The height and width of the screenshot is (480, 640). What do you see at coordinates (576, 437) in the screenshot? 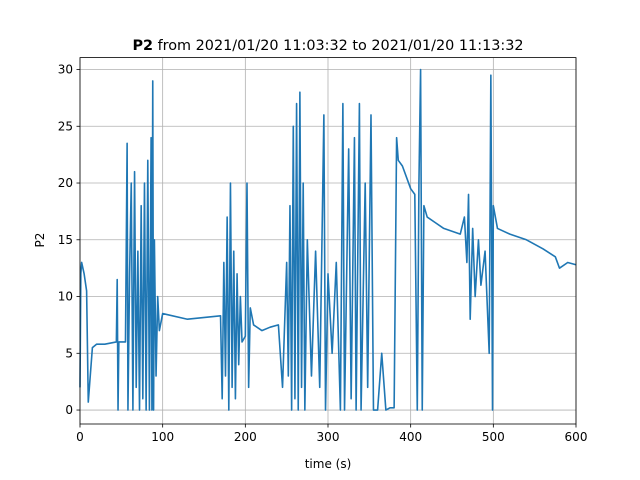
I see `x-tick-label: 600` at bounding box center [576, 437].